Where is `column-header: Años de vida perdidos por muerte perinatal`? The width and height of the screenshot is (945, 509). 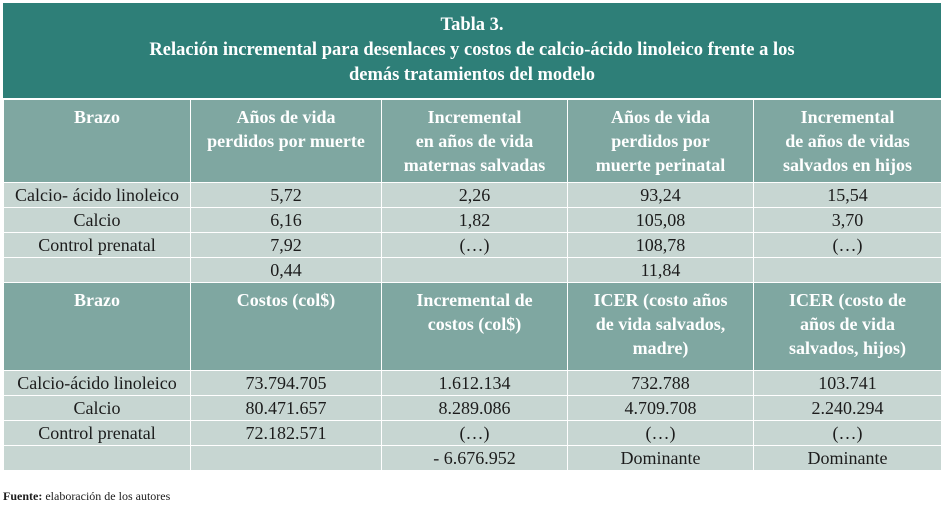 column-header: Años de vida perdidos por muerte perinatal is located at coordinates (660, 141).